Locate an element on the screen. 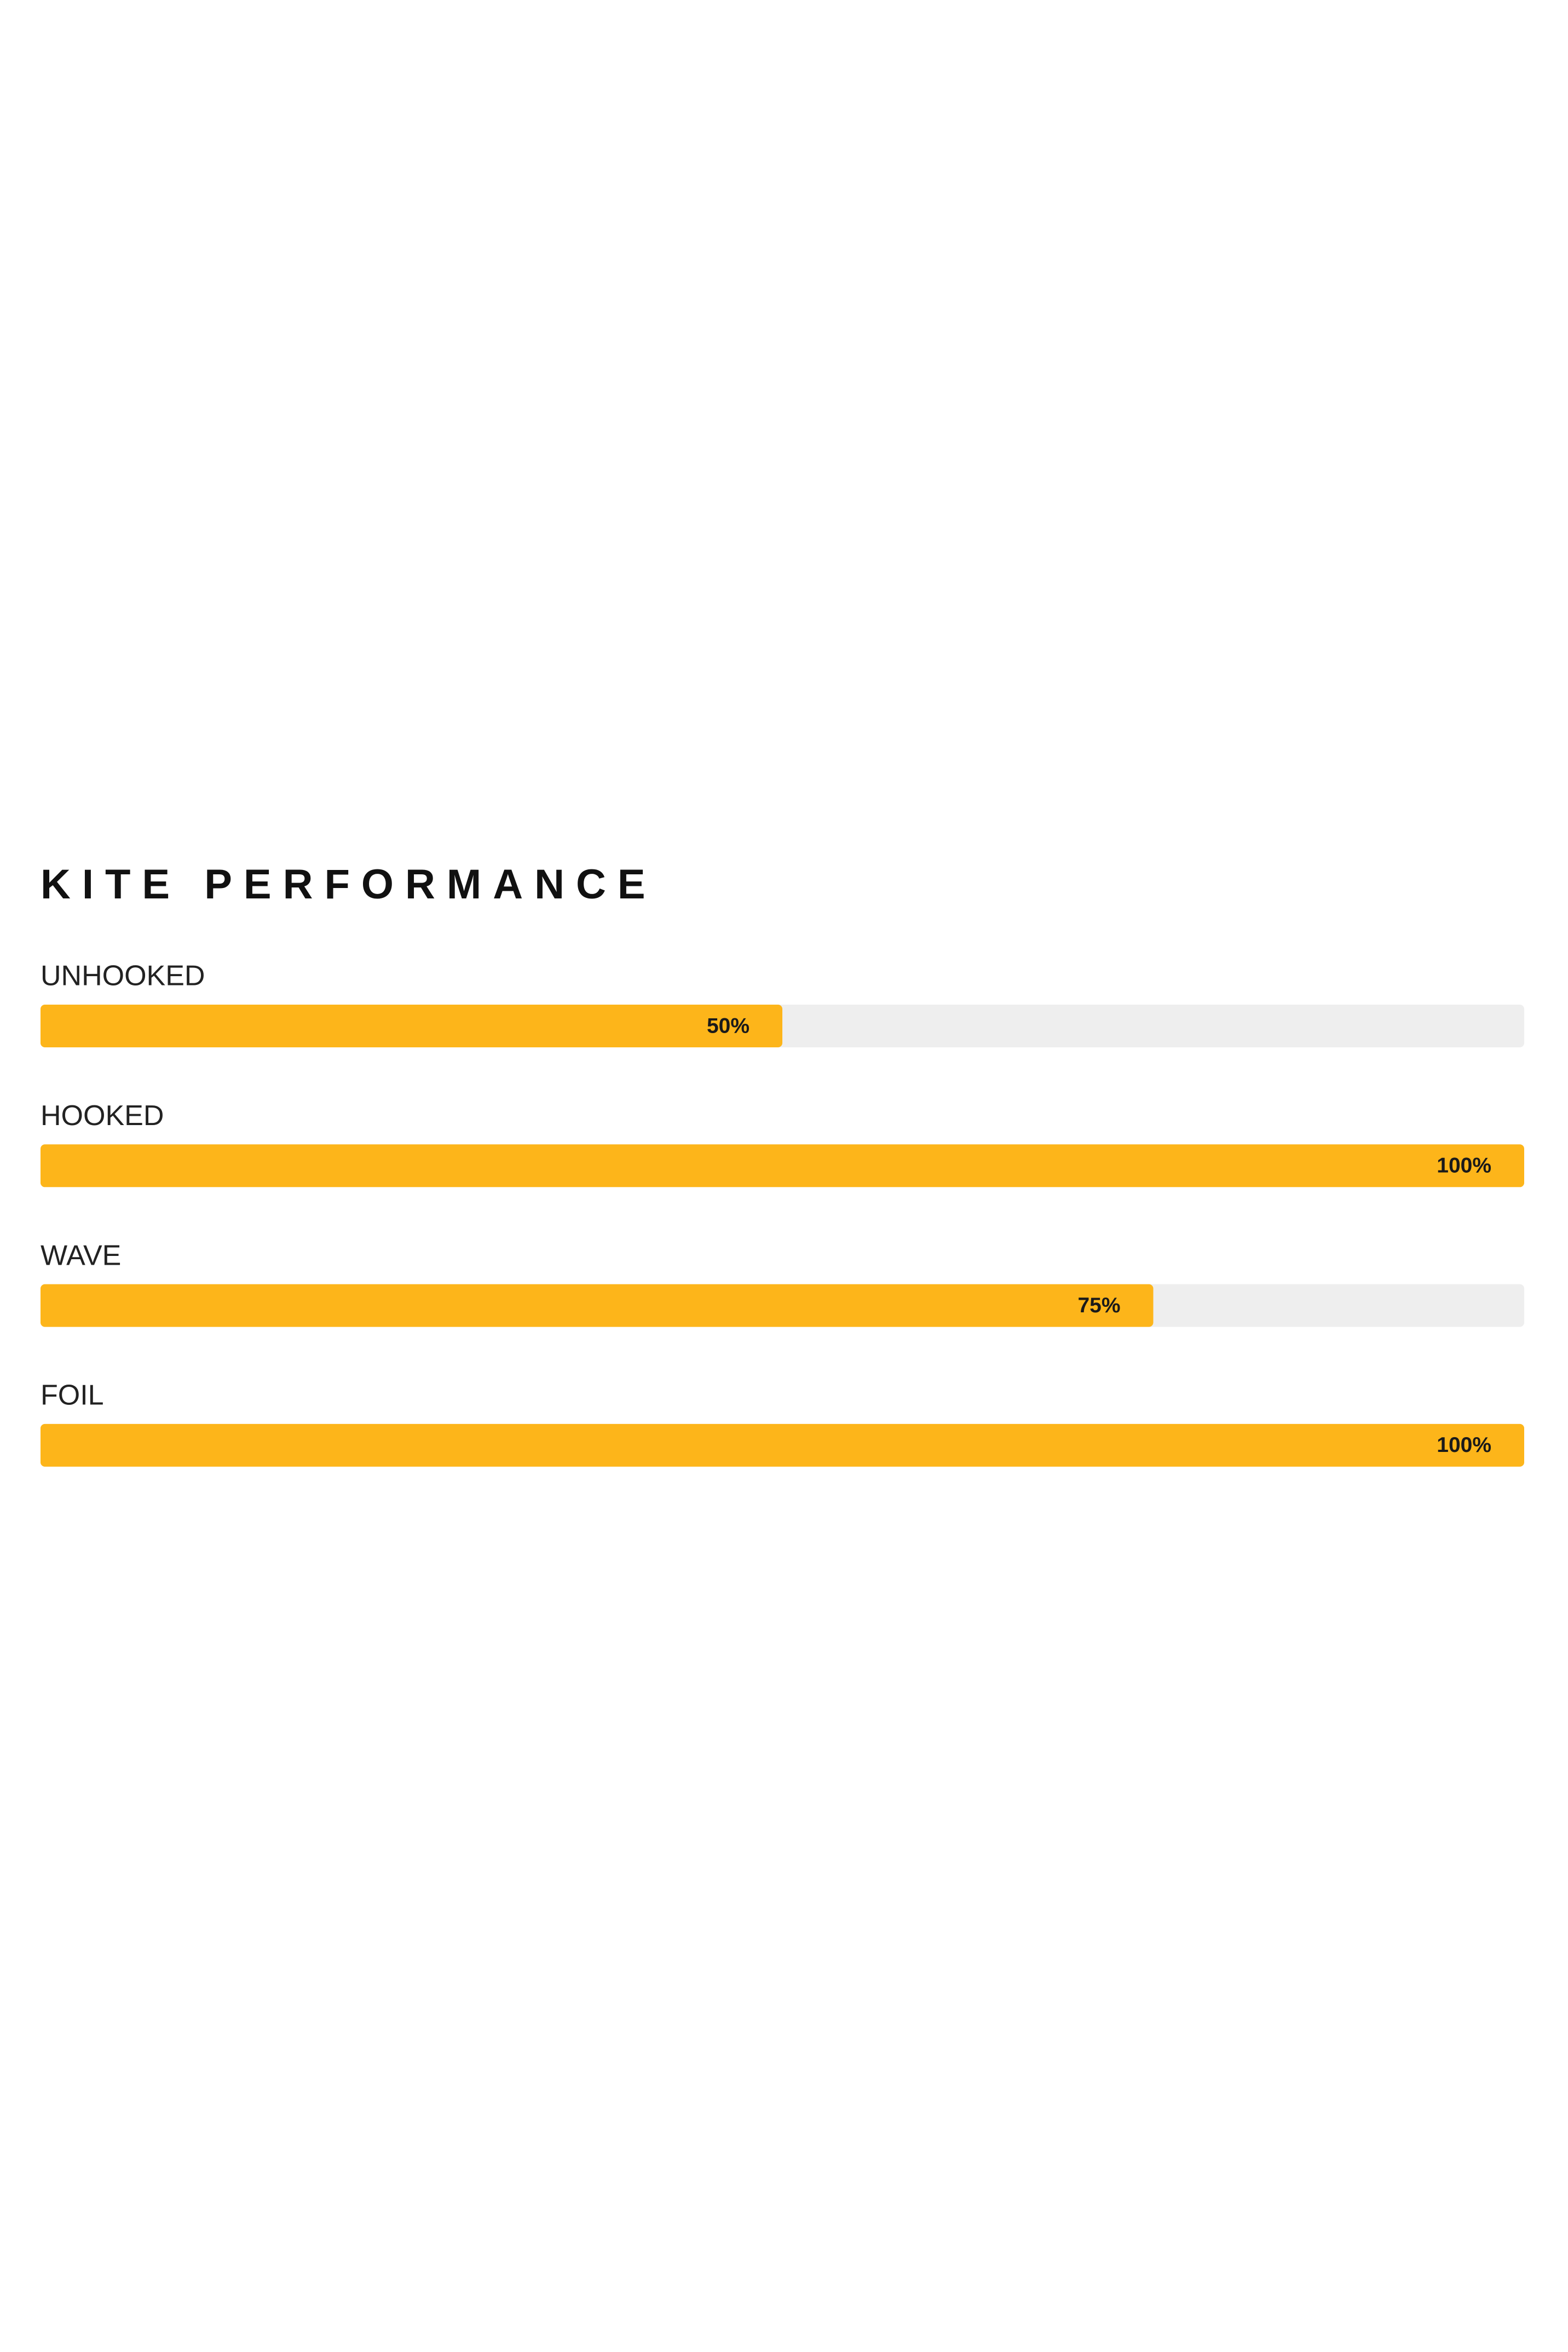 This screenshot has width=1568, height=2352. value-label: 50% is located at coordinates (728, 1025).